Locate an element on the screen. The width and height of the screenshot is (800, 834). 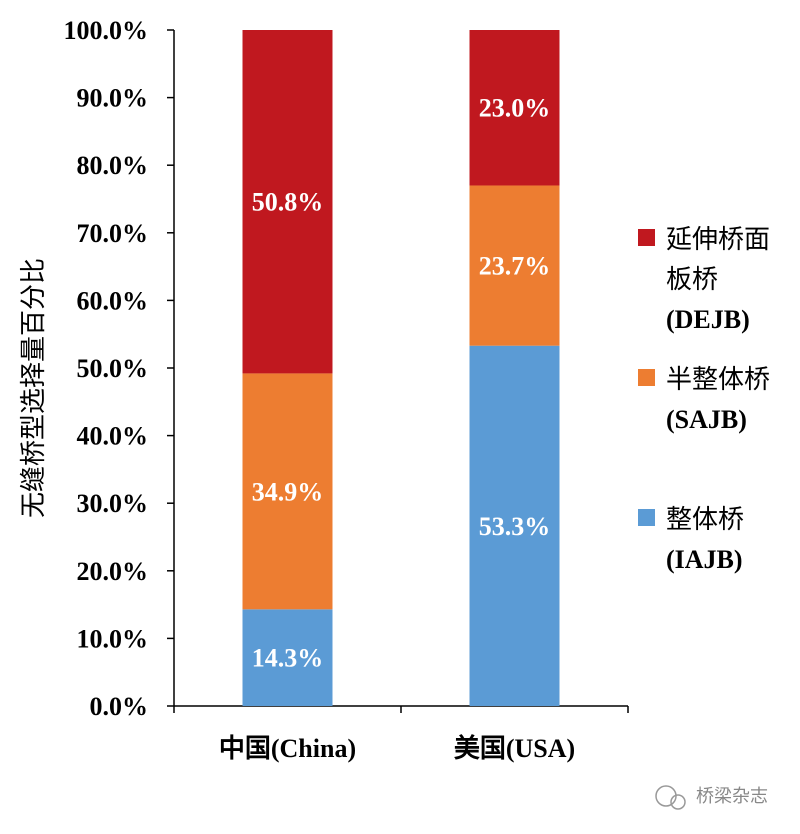
data-label: 53.3% is located at coordinates (515, 526).